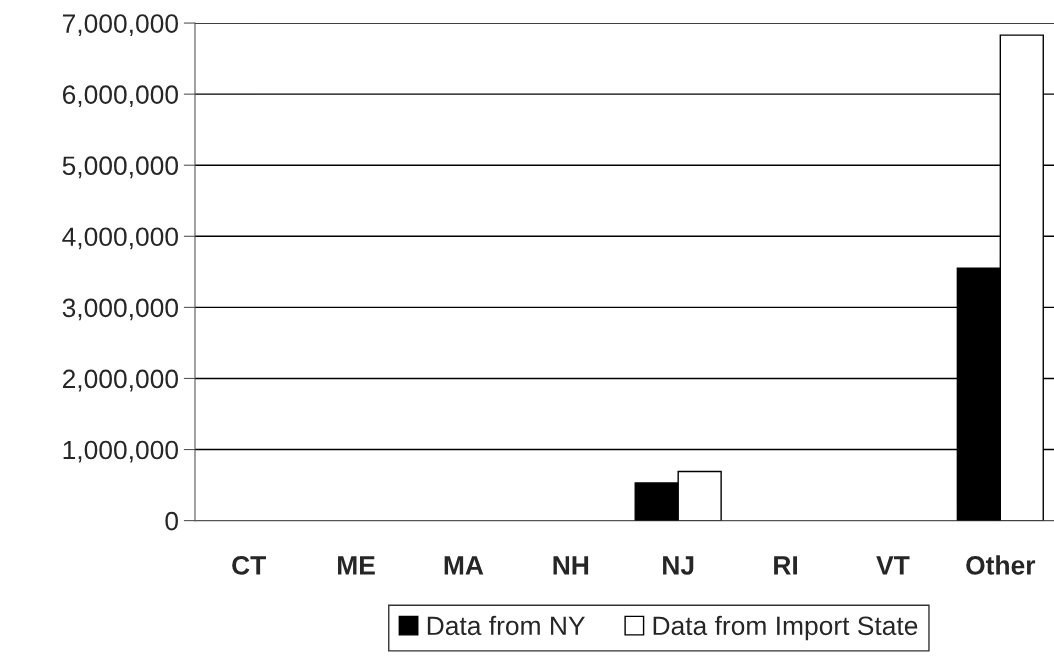 Image resolution: width=1054 pixels, height=659 pixels. What do you see at coordinates (120, 25) in the screenshot?
I see `y-tick-label: 7,000,000` at bounding box center [120, 25].